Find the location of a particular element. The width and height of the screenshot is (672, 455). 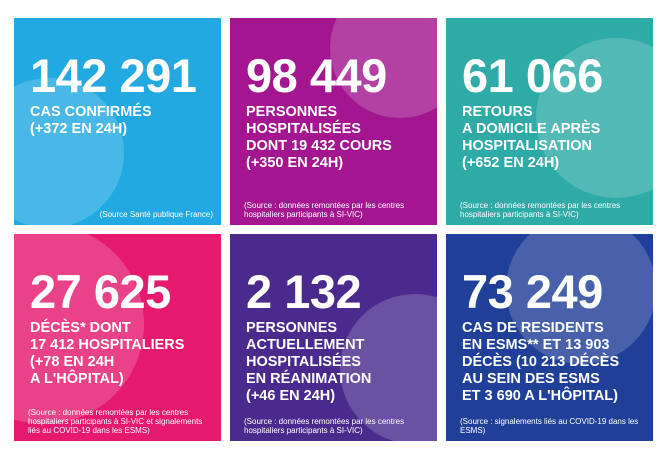

description-line: RETOURS is located at coordinates (497, 112).